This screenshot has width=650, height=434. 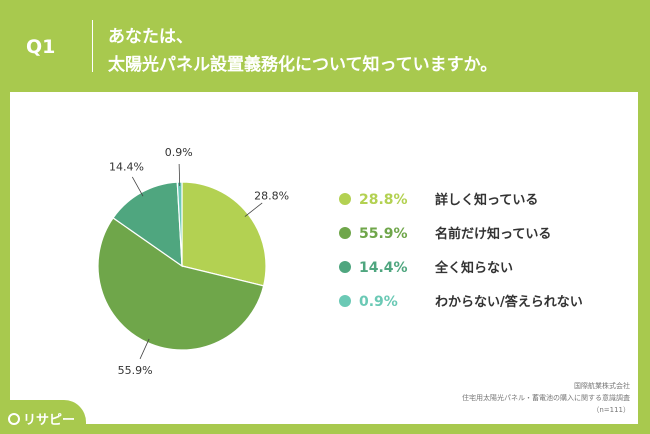 I want to click on header-divider, so click(x=92, y=46).